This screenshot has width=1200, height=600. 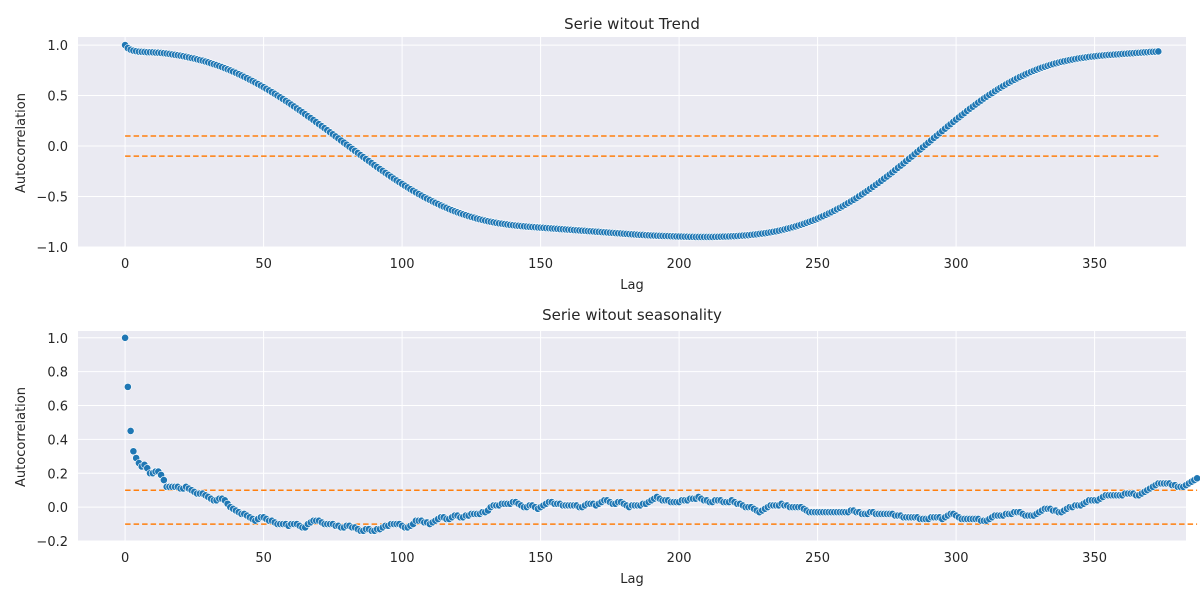 What do you see at coordinates (632, 24) in the screenshot?
I see `chart-title-1: Serie witout Trend` at bounding box center [632, 24].